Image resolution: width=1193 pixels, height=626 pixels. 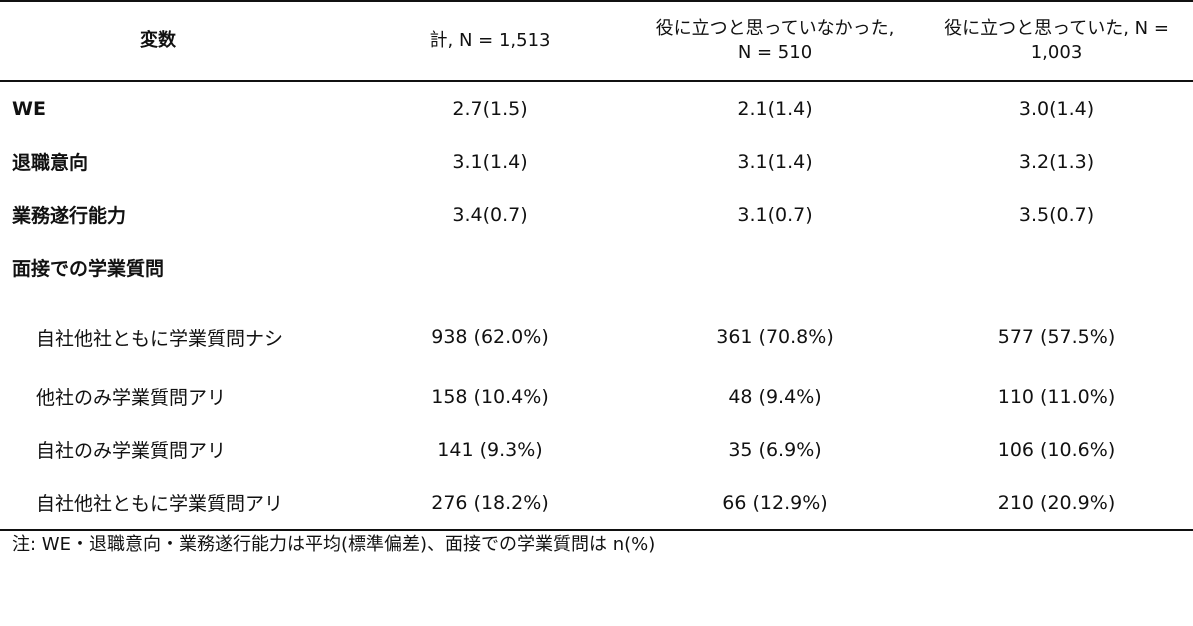 What do you see at coordinates (1056, 28) in the screenshot?
I see `header-useful-line1: 役に立つと思っていた, N =` at bounding box center [1056, 28].